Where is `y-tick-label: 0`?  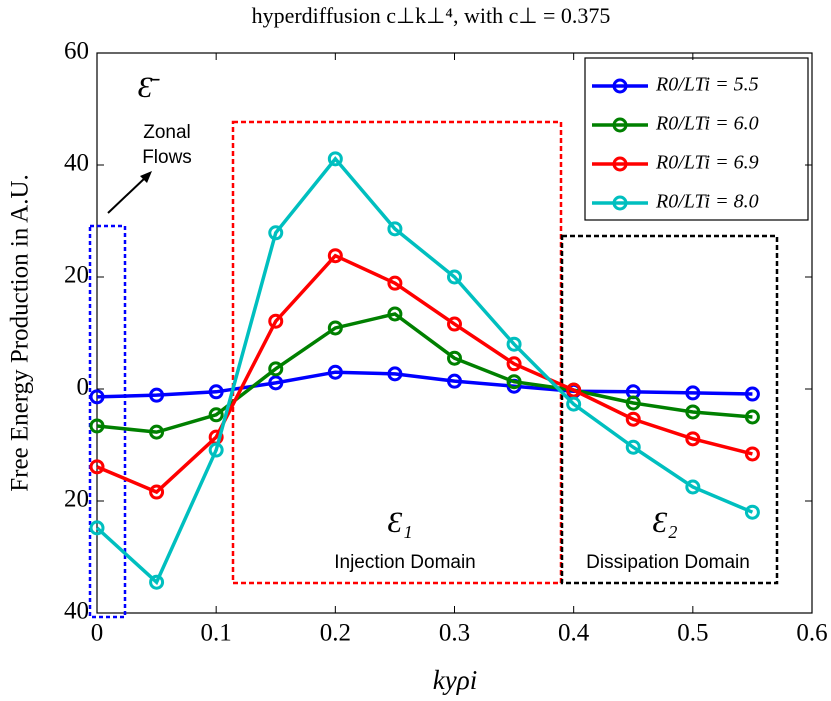 y-tick-label: 0 is located at coordinates (83, 387).